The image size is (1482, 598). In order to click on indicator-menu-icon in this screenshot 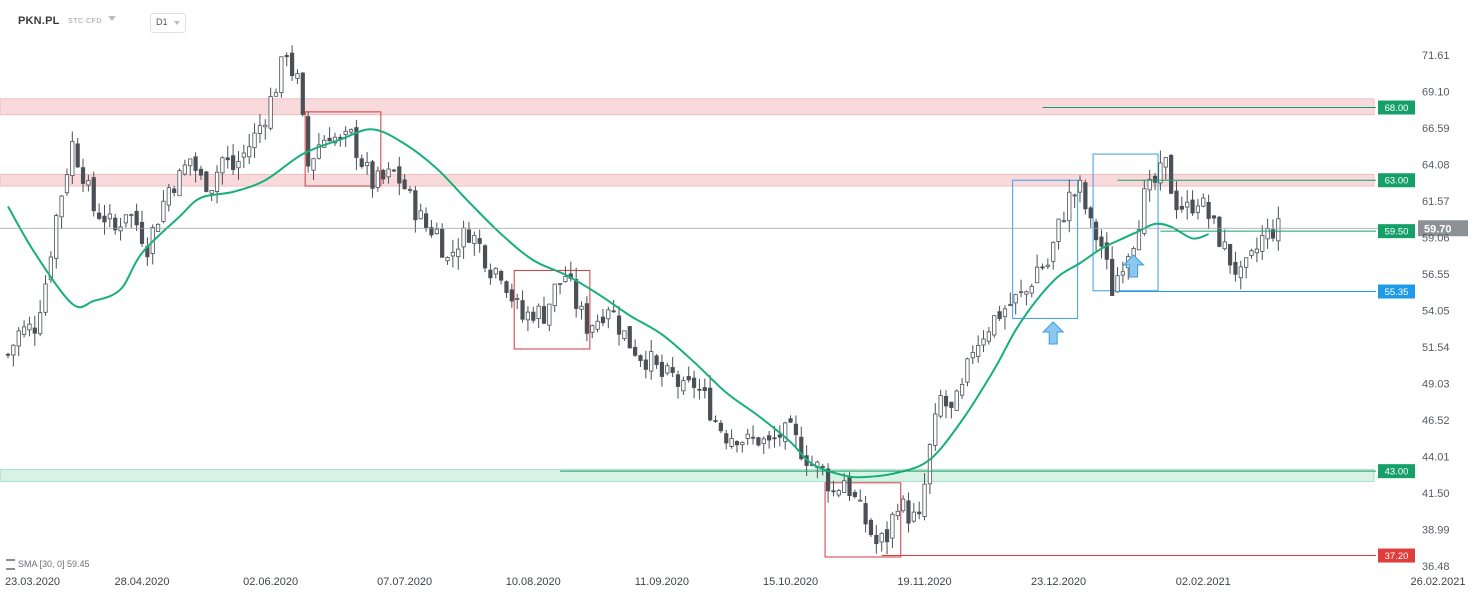, I will do `click(10, 565)`.